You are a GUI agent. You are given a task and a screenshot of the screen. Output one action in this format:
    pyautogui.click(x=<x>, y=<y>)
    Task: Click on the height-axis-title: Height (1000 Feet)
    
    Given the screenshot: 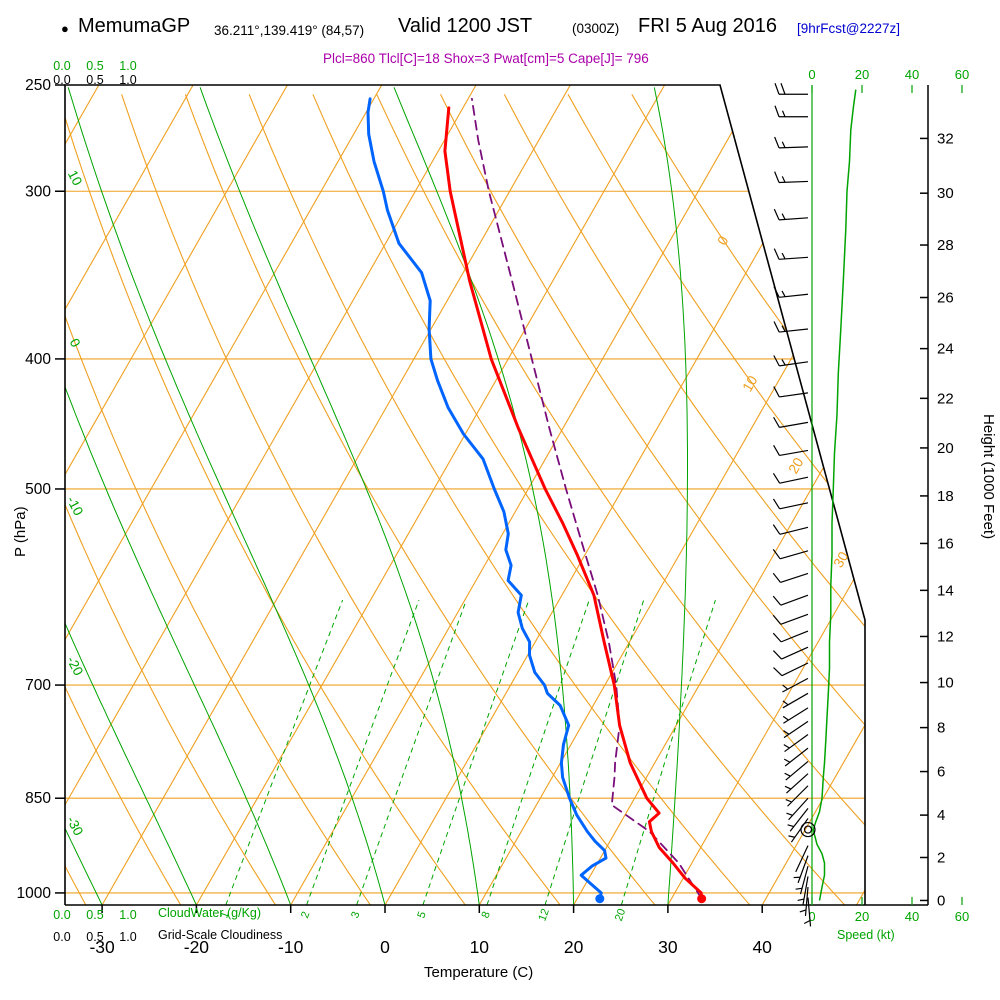 What is the action you would take?
    pyautogui.click(x=988, y=477)
    